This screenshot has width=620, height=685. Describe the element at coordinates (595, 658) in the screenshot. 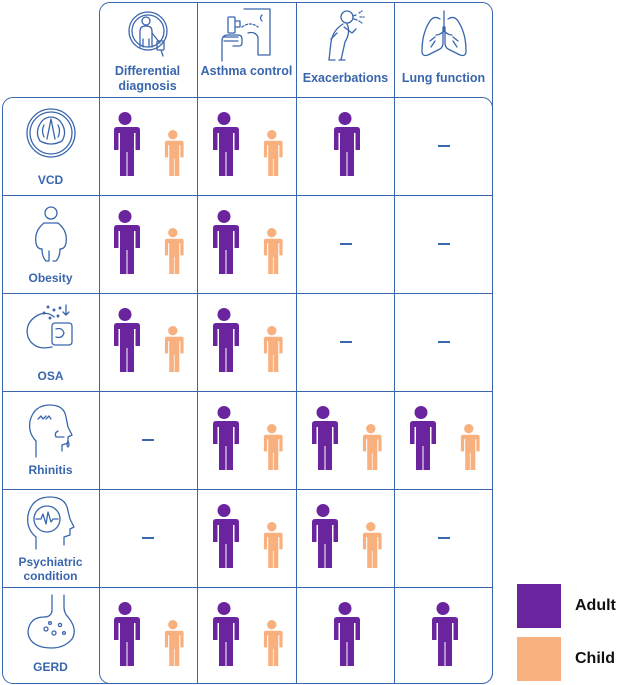

I see `legend-label-child: Child` at that location.